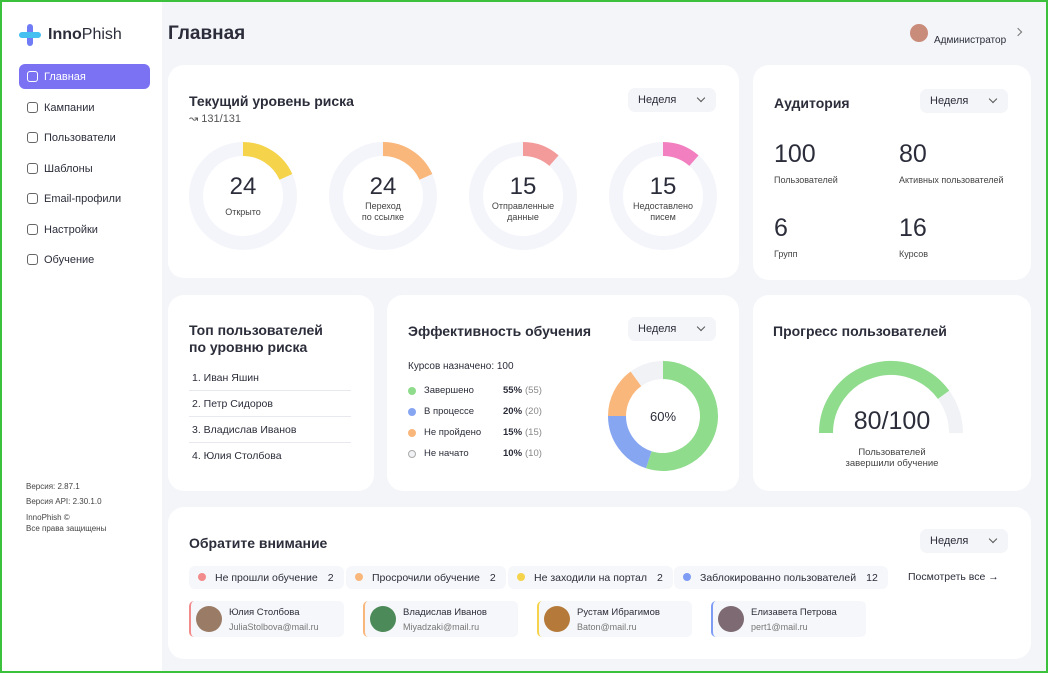  I want to click on user-menu-arrow, so click(1018, 32).